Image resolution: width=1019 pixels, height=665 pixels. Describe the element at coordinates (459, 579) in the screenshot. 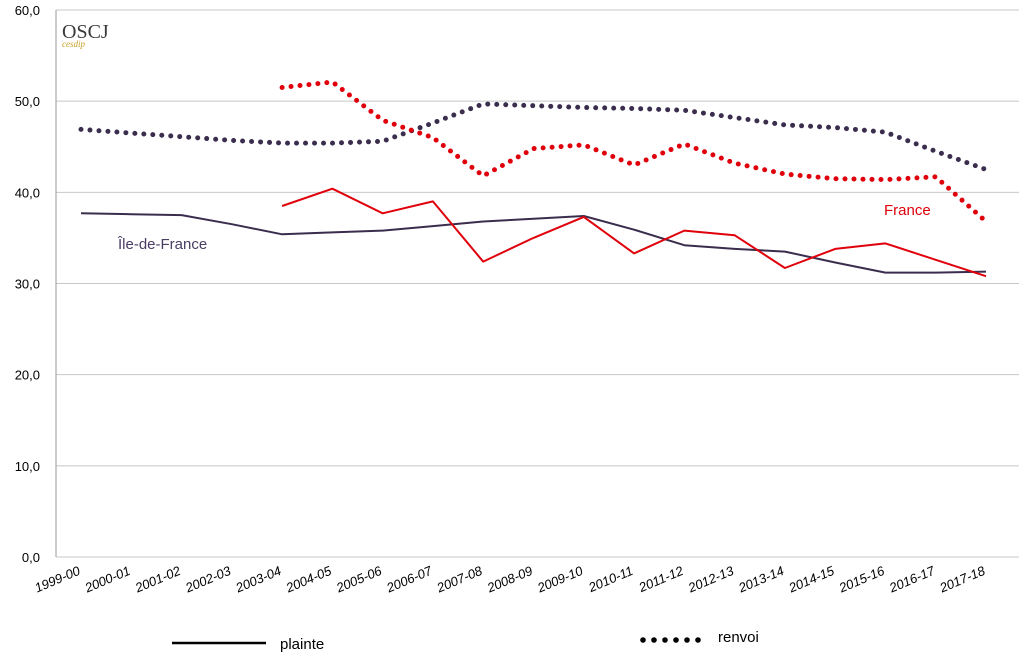

I see `x-tick-label: 2007-08` at that location.